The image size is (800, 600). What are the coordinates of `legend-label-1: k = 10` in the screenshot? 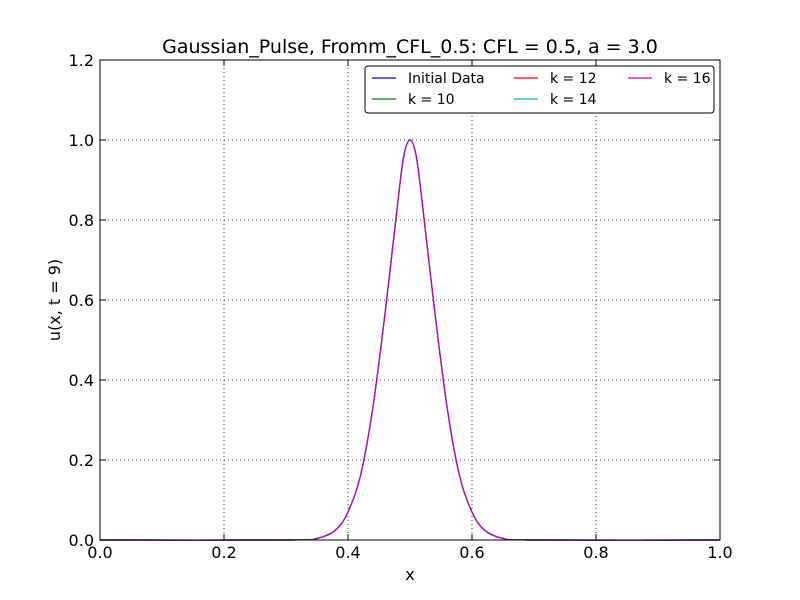 It's located at (431, 100).